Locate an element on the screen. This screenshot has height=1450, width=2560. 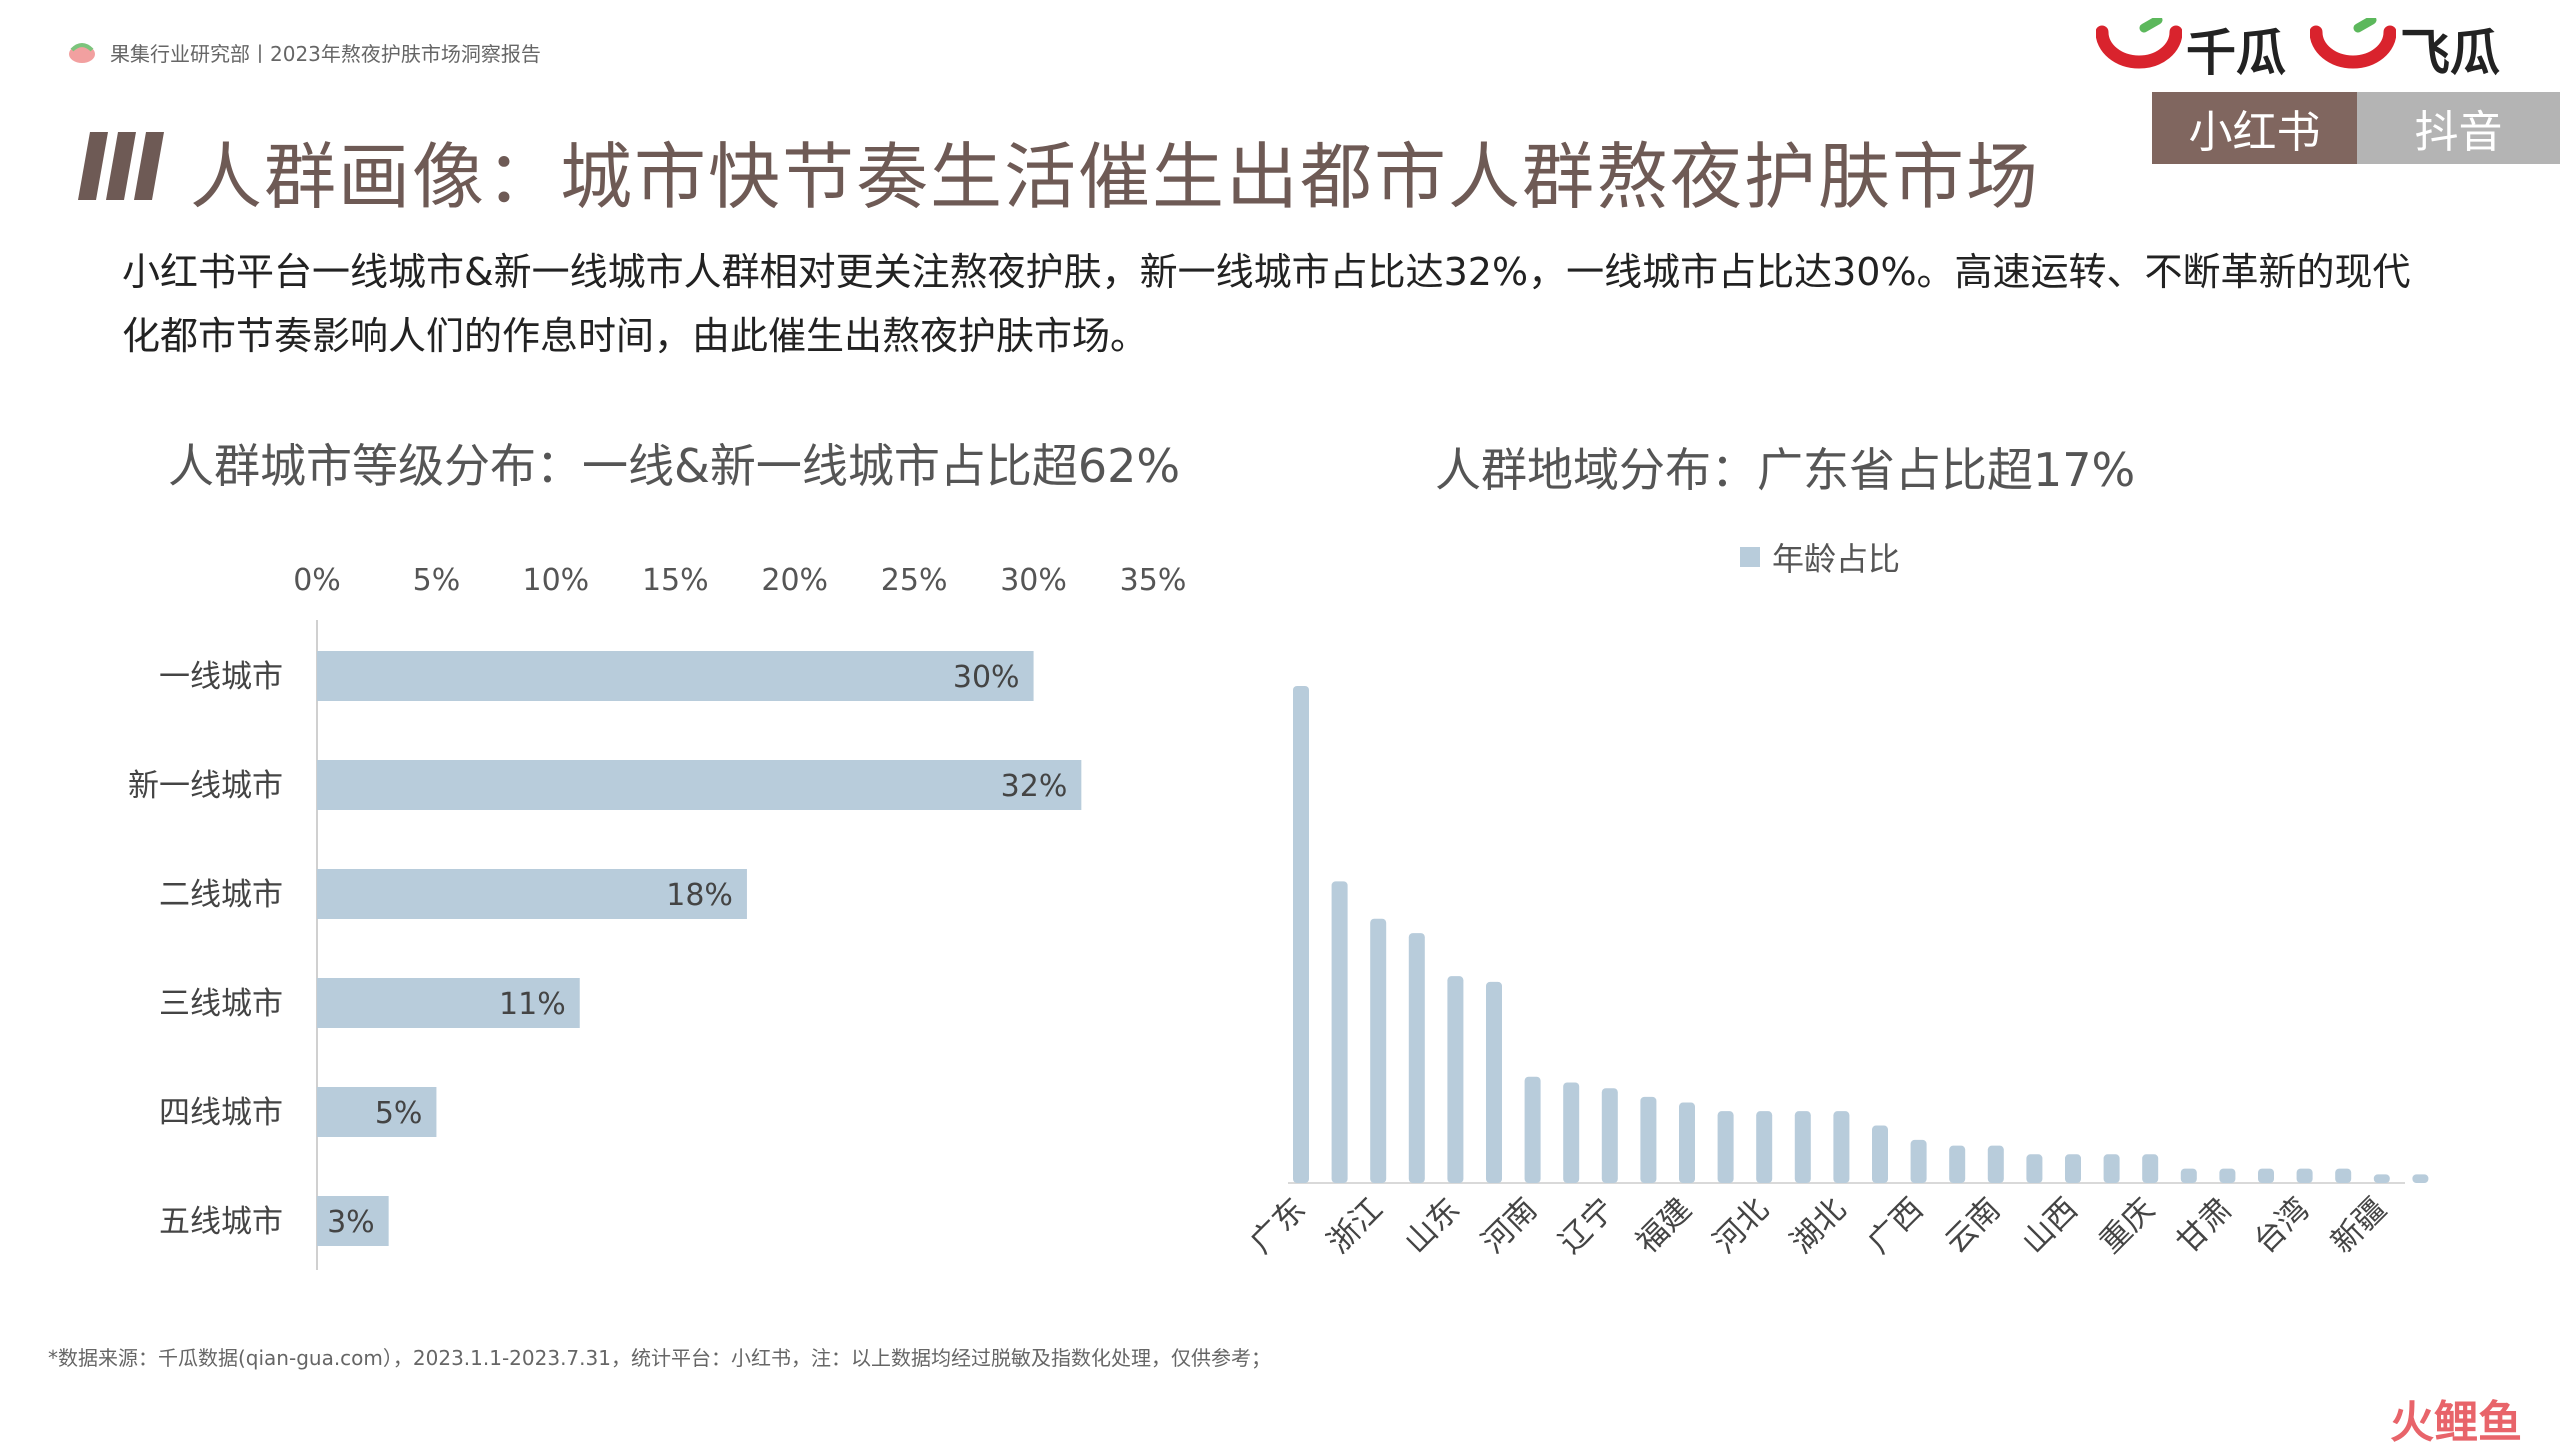
chart-title-region: 人群地域分布：广东省占比超17% is located at coordinates (1785, 470).